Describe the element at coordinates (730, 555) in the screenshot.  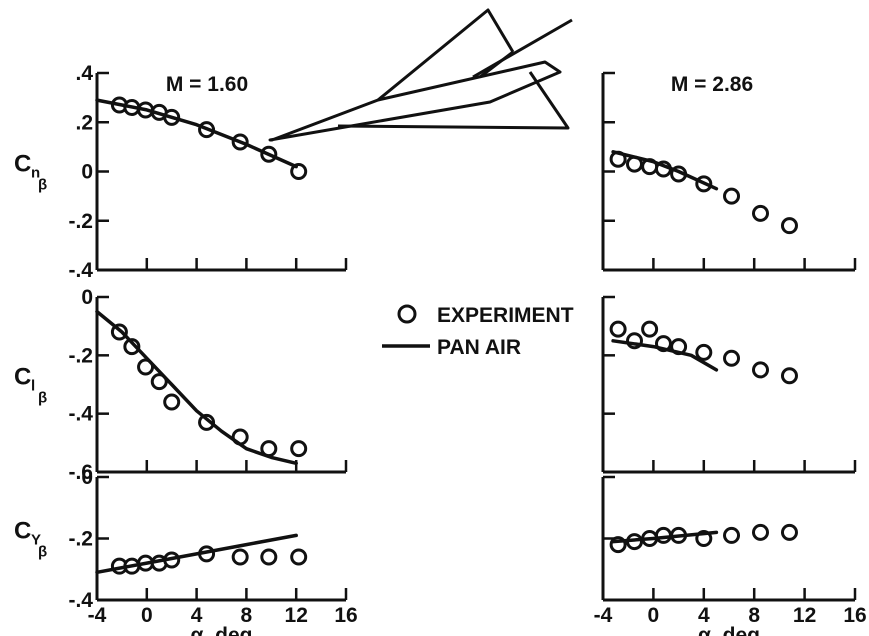
I see `panel-6: -4 0 4 8 12 16 α, deg` at that location.